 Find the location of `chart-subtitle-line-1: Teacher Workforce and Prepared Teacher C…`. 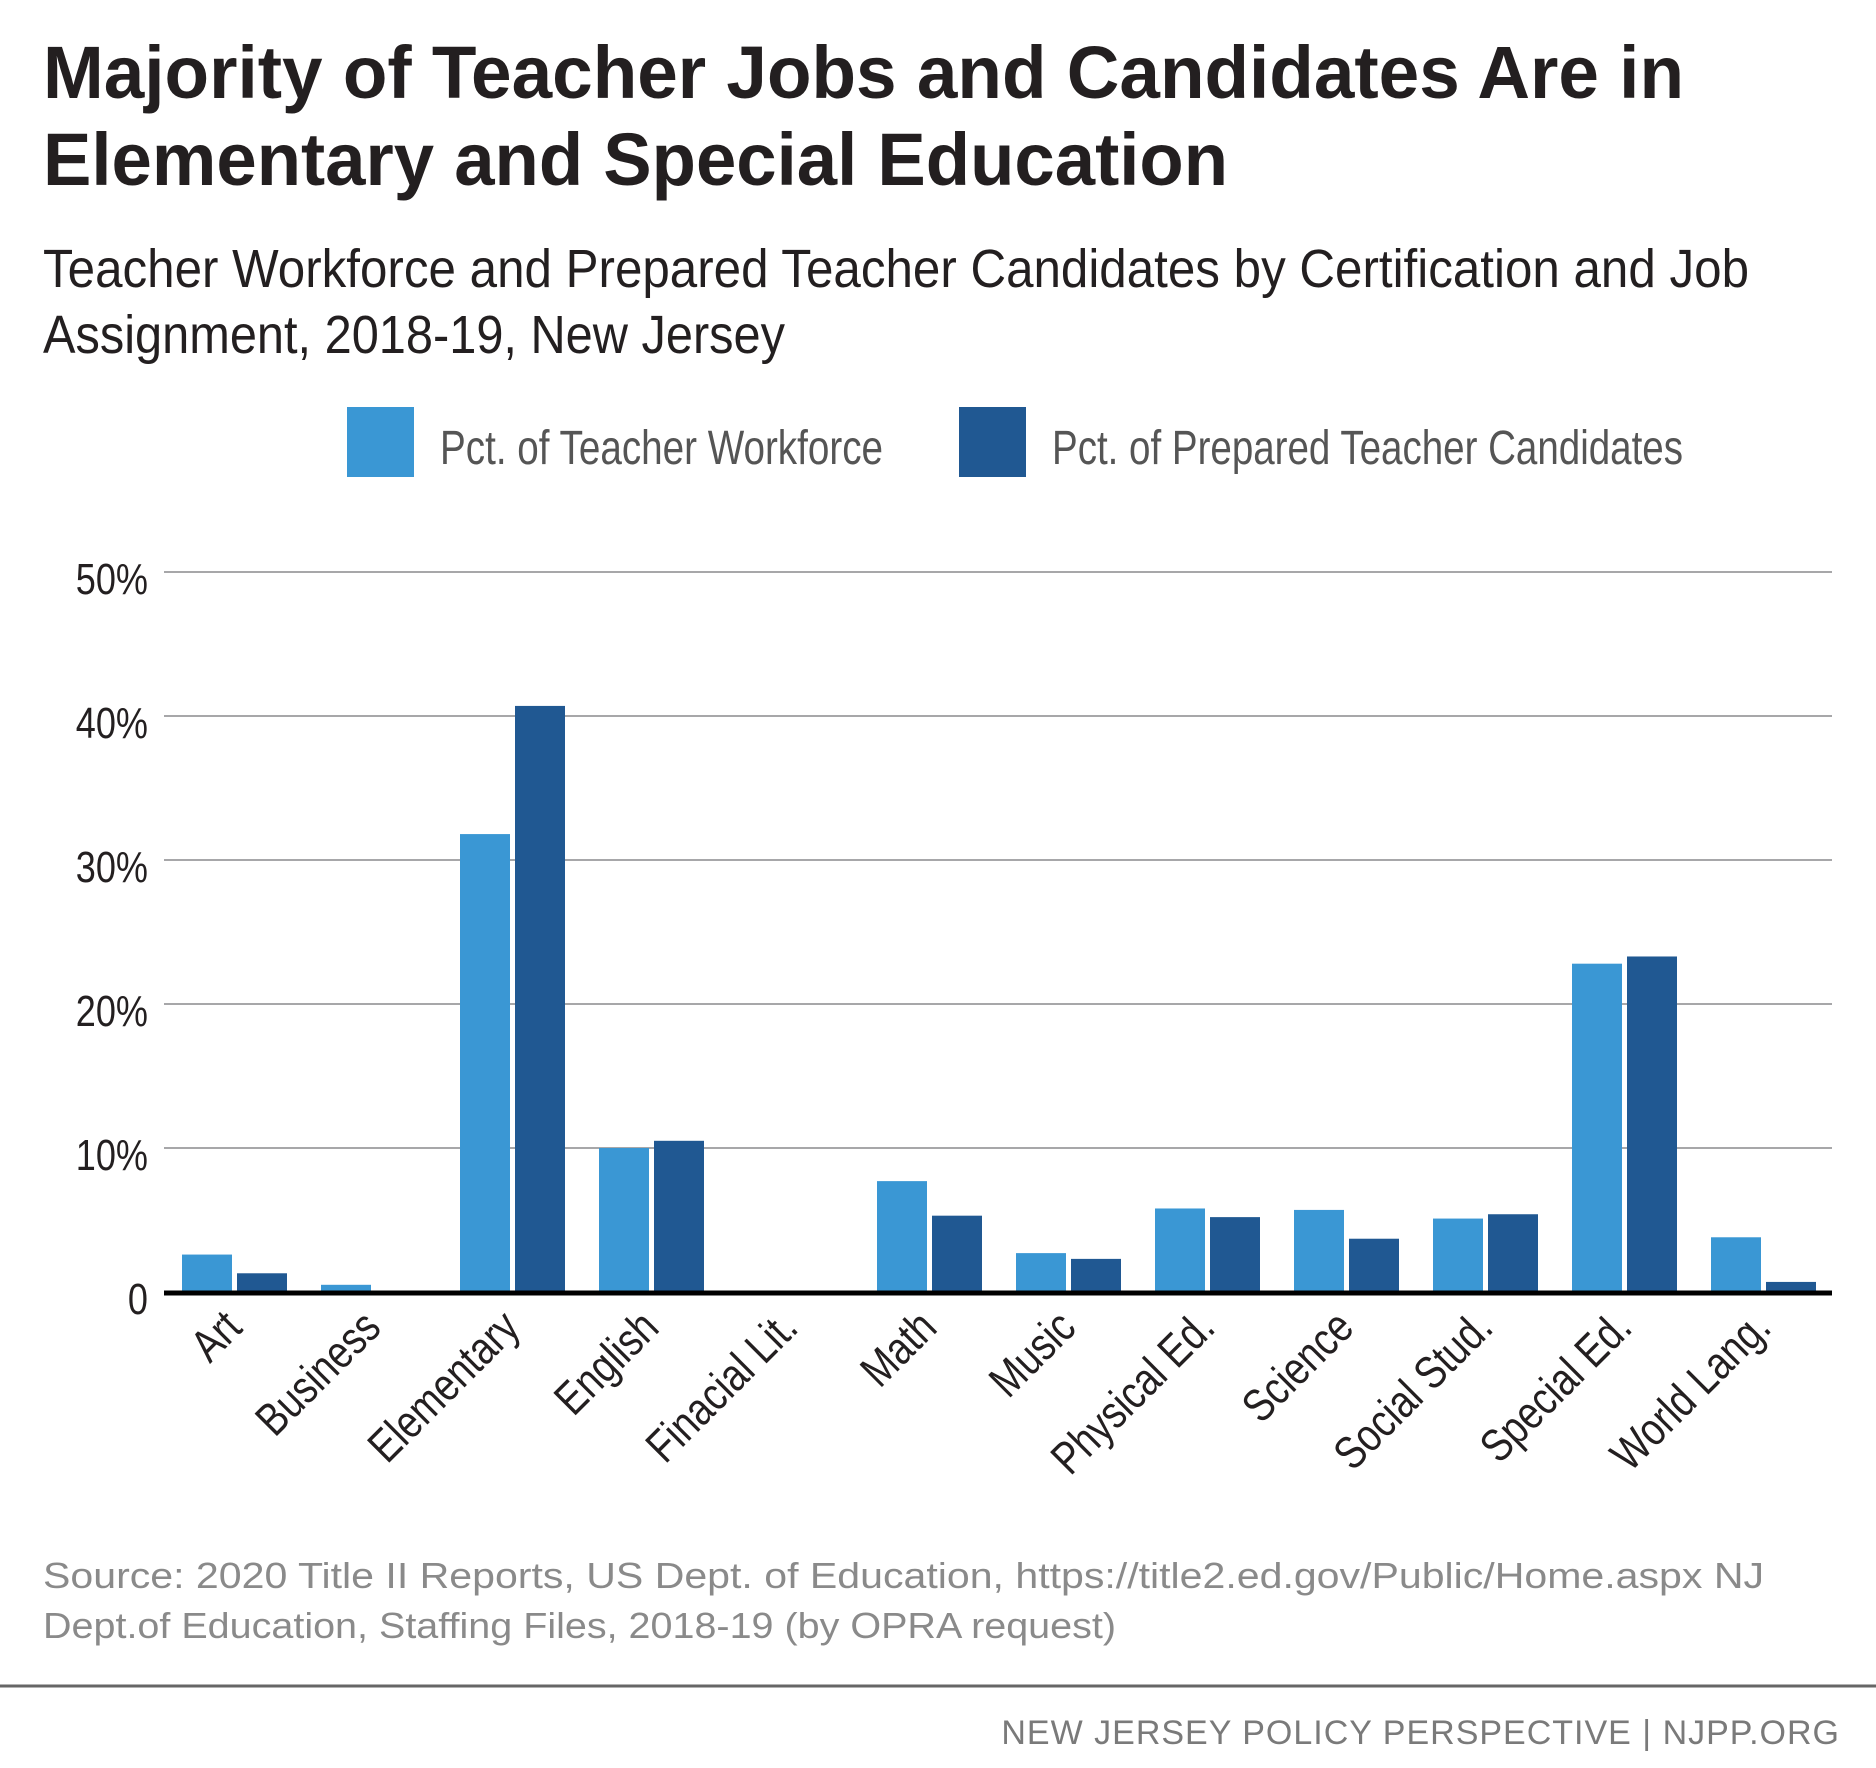

chart-subtitle-line-1: Teacher Workforce and Prepared Teacher C… is located at coordinates (896, 269).